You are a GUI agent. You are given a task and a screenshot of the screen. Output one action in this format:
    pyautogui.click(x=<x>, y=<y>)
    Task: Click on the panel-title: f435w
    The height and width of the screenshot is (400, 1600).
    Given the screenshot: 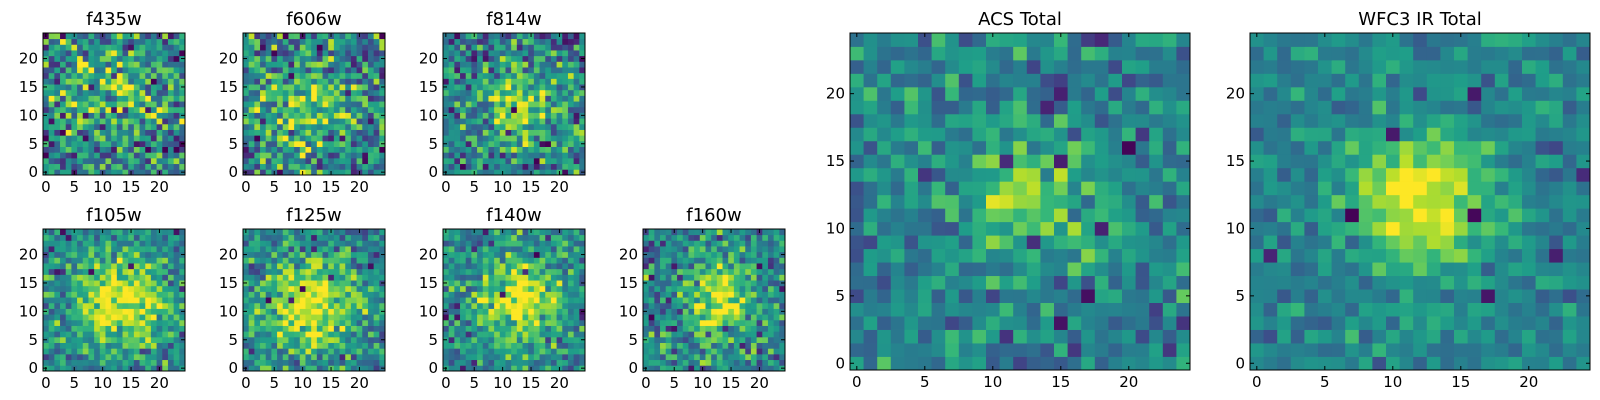 What is the action you would take?
    pyautogui.click(x=113, y=19)
    